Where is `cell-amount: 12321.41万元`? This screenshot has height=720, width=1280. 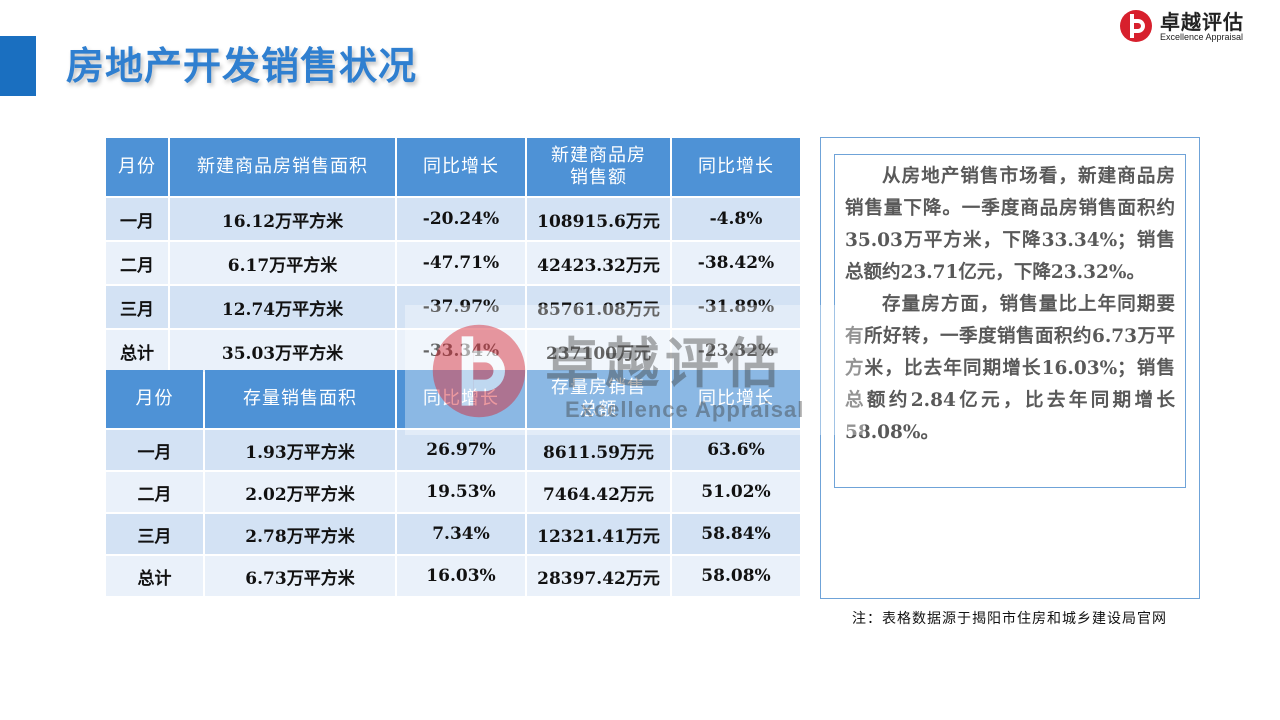 cell-amount: 12321.41万元 is located at coordinates (598, 534).